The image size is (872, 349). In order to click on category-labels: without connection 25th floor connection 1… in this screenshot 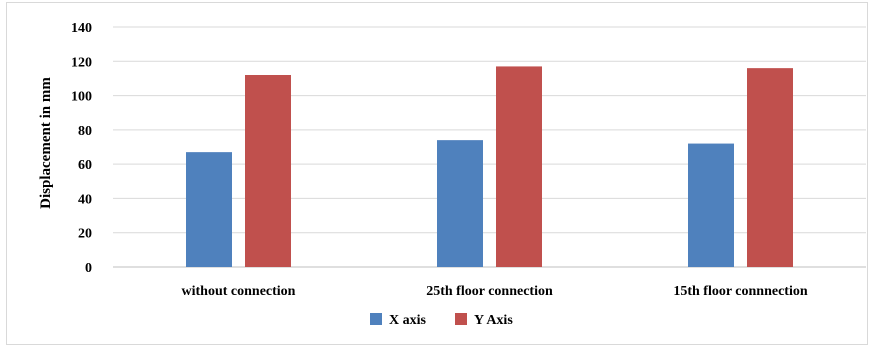, I will do `click(495, 291)`.